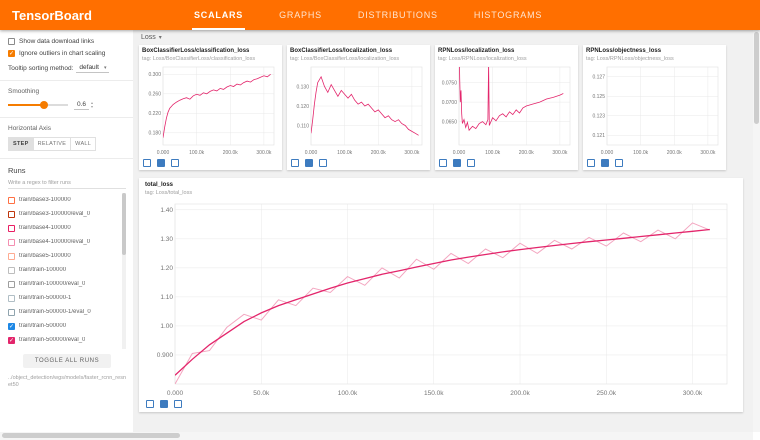  Describe the element at coordinates (52, 15) in the screenshot. I see `app-title: TensorBoard` at that location.